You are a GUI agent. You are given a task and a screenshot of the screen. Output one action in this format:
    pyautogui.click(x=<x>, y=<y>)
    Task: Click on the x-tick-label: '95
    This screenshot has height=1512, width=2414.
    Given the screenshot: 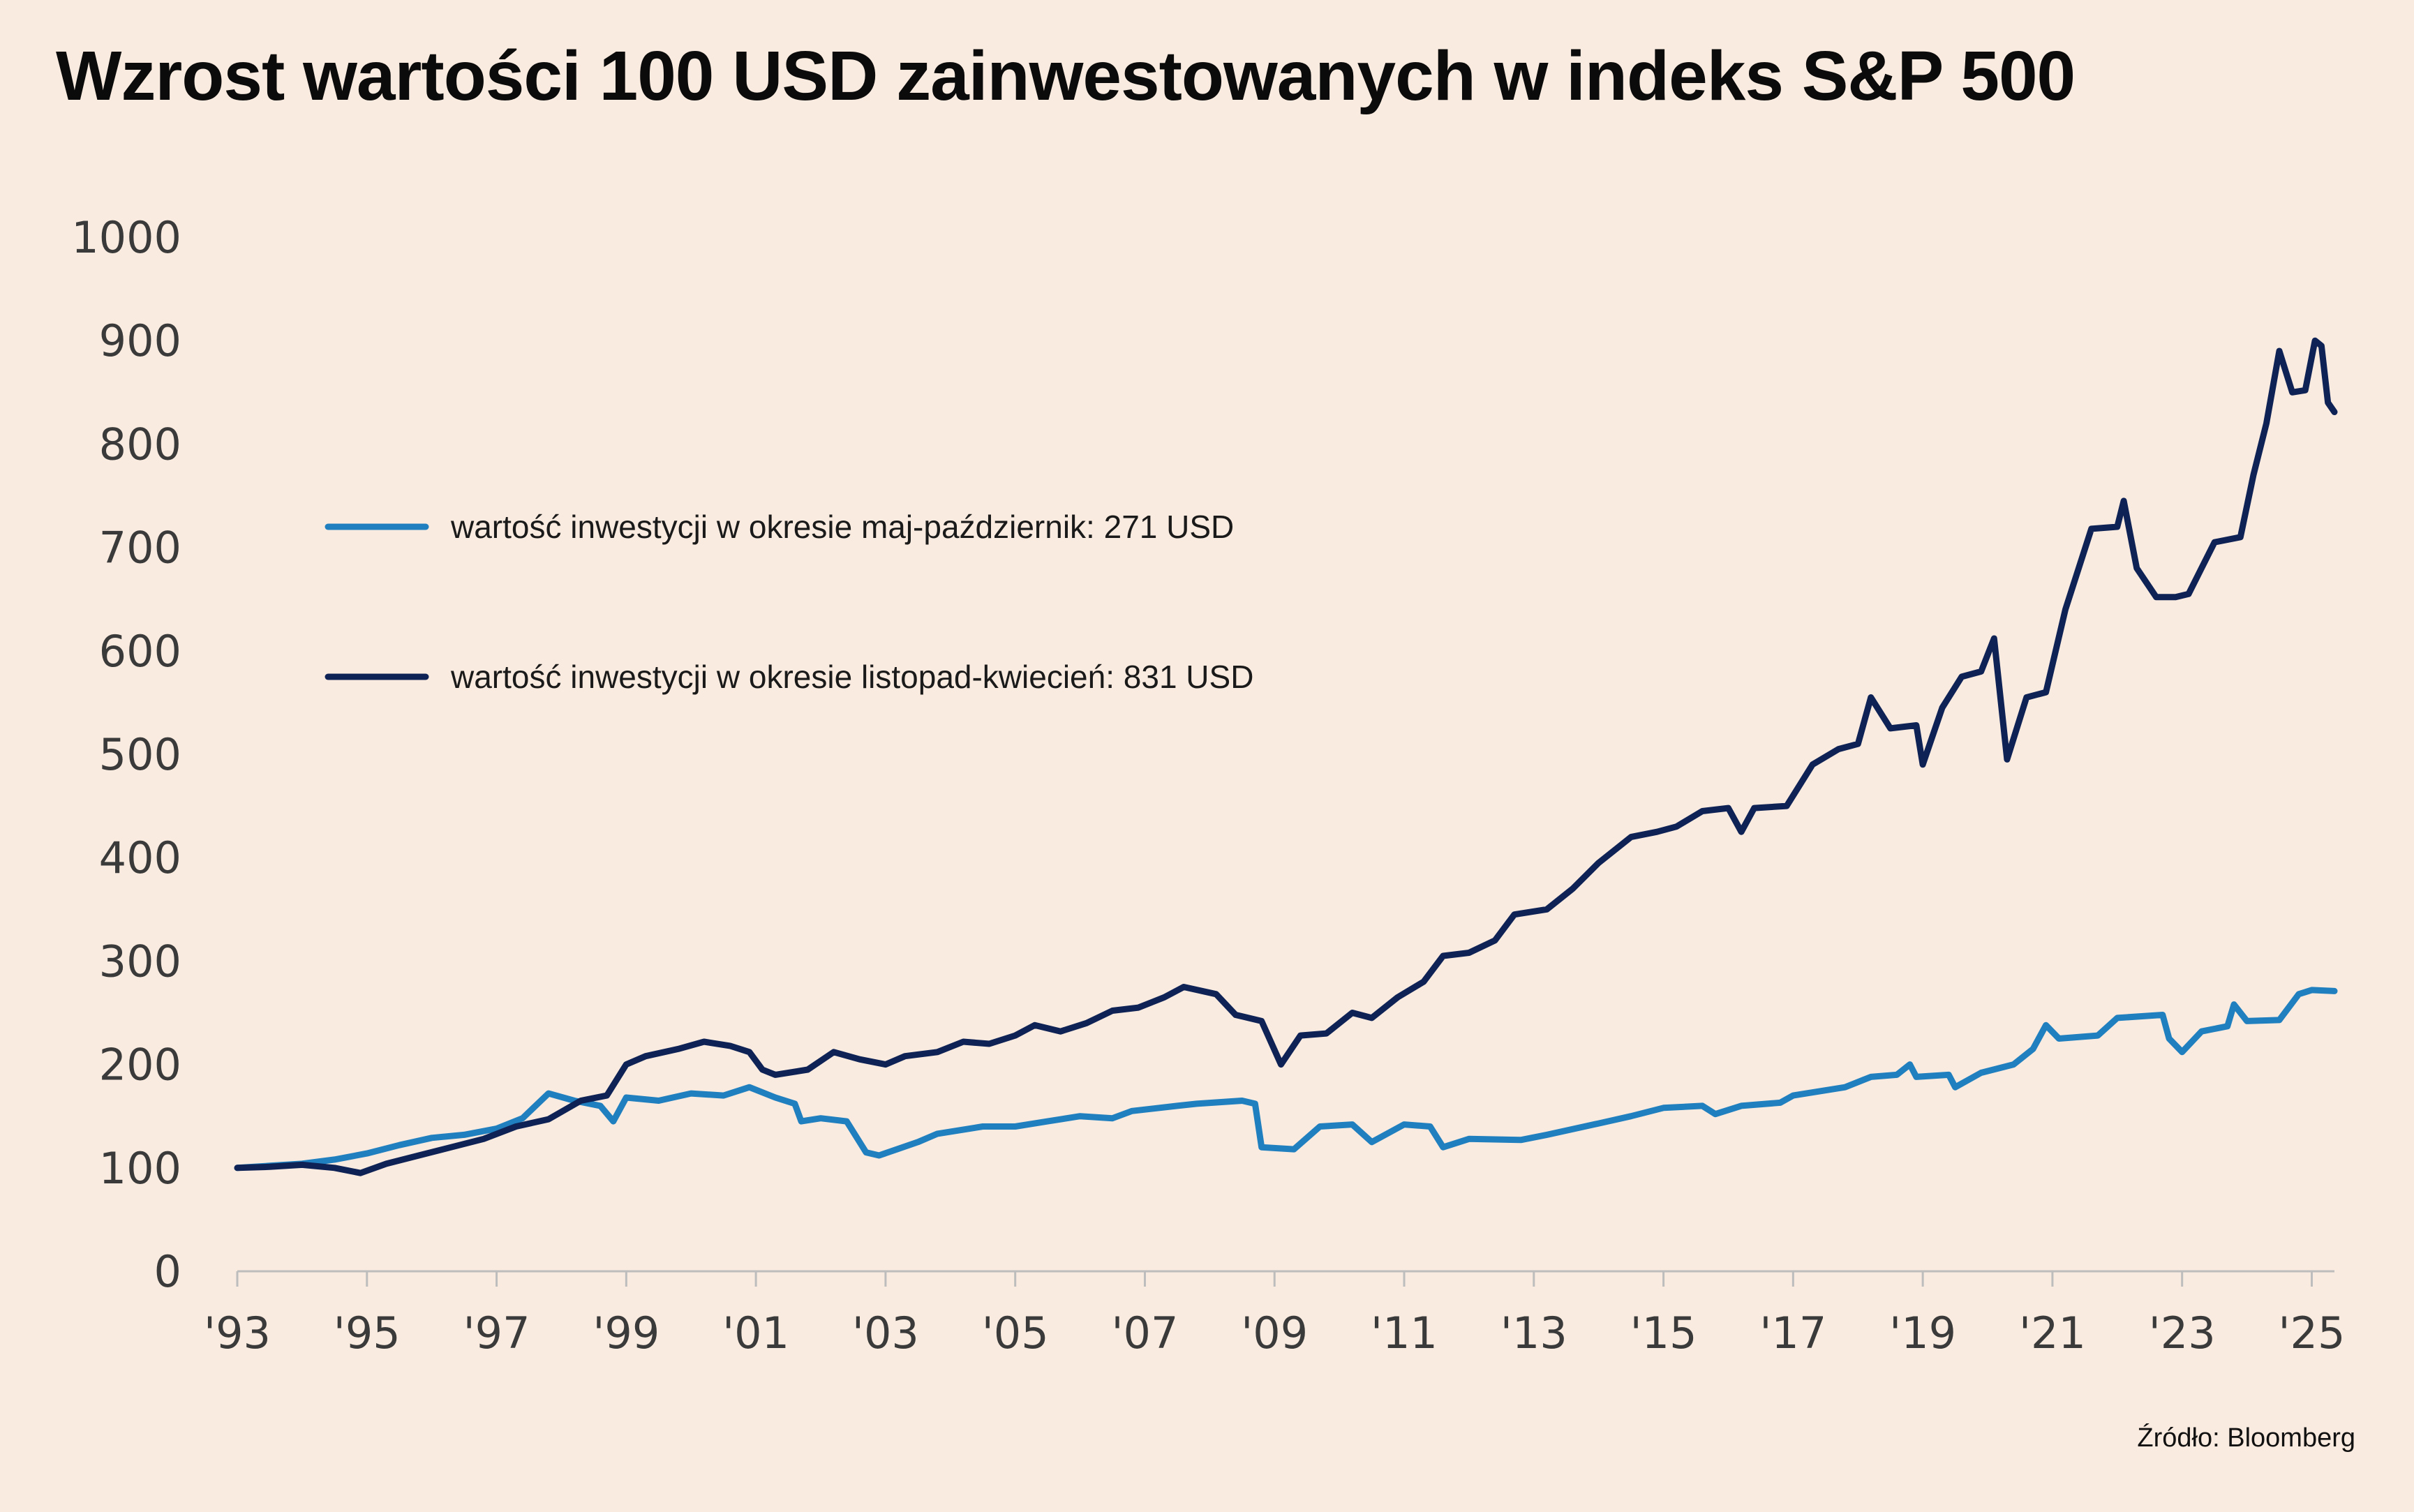 What is the action you would take?
    pyautogui.click(x=367, y=1333)
    